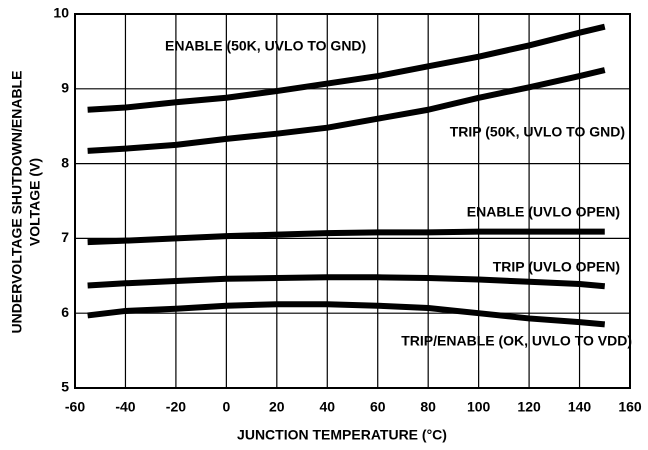 The height and width of the screenshot is (450, 648). What do you see at coordinates (125, 407) in the screenshot?
I see `x-tick-label: -40` at bounding box center [125, 407].